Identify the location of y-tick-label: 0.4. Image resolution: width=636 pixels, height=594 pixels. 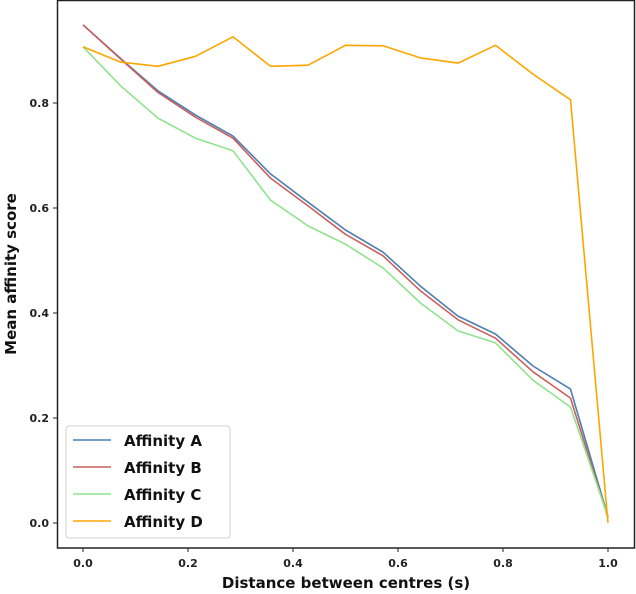
(40, 313).